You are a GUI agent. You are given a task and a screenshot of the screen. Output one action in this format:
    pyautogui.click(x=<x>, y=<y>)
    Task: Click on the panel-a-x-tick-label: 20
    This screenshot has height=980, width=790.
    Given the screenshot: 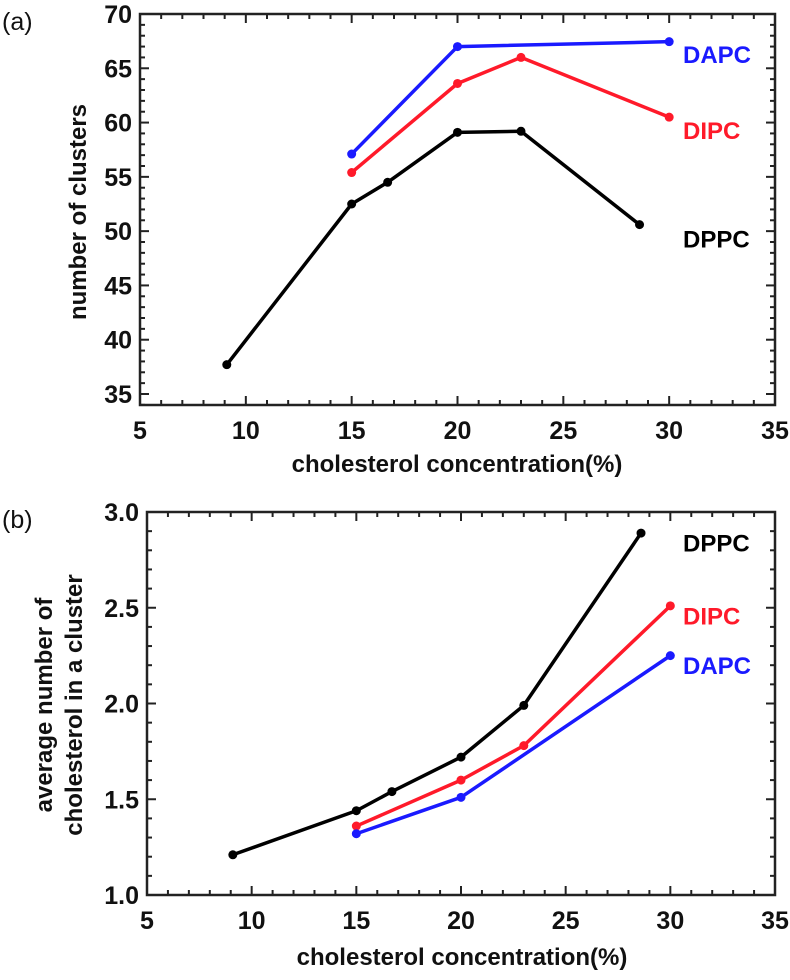 What is the action you would take?
    pyautogui.click(x=458, y=431)
    